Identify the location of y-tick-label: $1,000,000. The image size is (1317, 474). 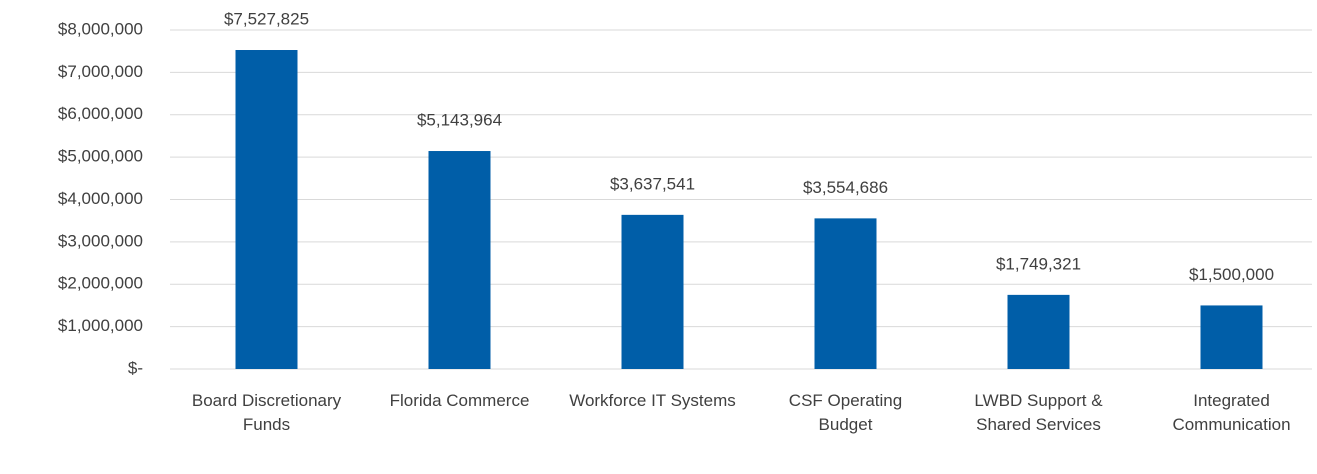
(100, 325).